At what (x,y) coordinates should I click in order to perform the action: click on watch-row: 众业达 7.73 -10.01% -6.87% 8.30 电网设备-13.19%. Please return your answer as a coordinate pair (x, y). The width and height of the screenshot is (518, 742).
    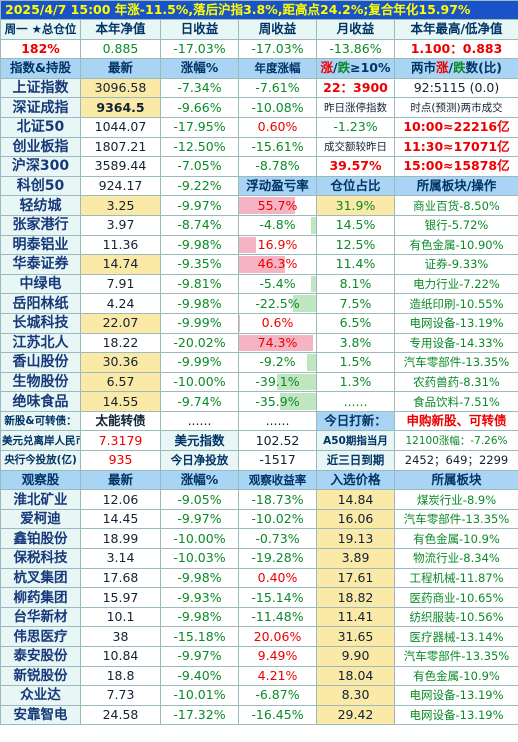
    Looking at the image, I should click on (259, 695).